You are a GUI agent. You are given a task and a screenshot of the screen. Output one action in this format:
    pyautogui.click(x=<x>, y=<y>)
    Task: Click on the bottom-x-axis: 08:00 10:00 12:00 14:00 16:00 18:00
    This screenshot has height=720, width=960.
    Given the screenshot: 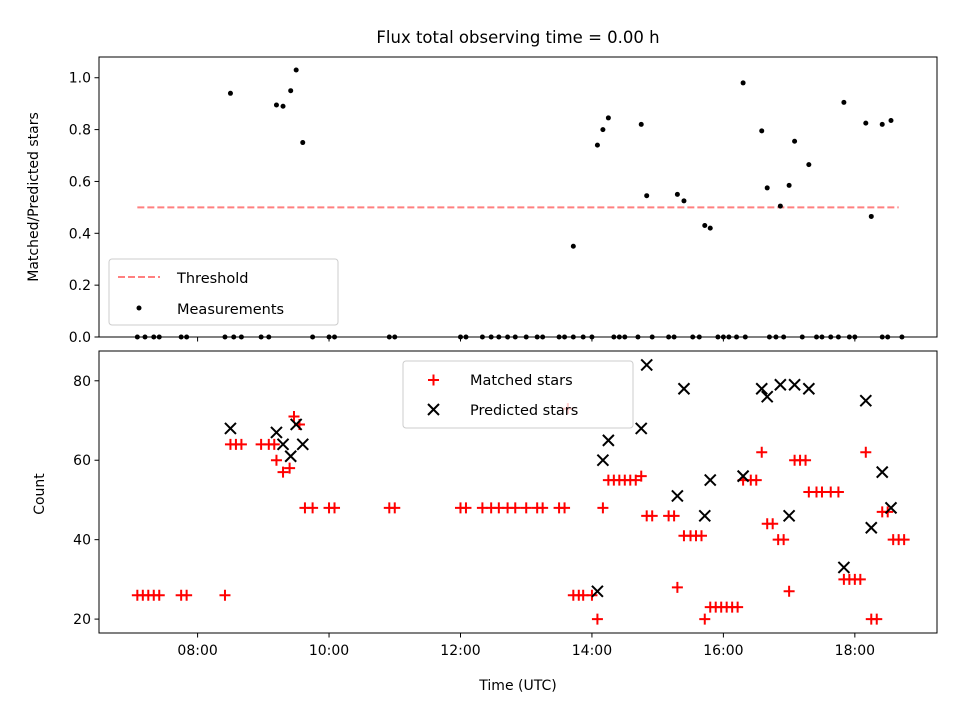 What is the action you would take?
    pyautogui.click(x=526, y=646)
    